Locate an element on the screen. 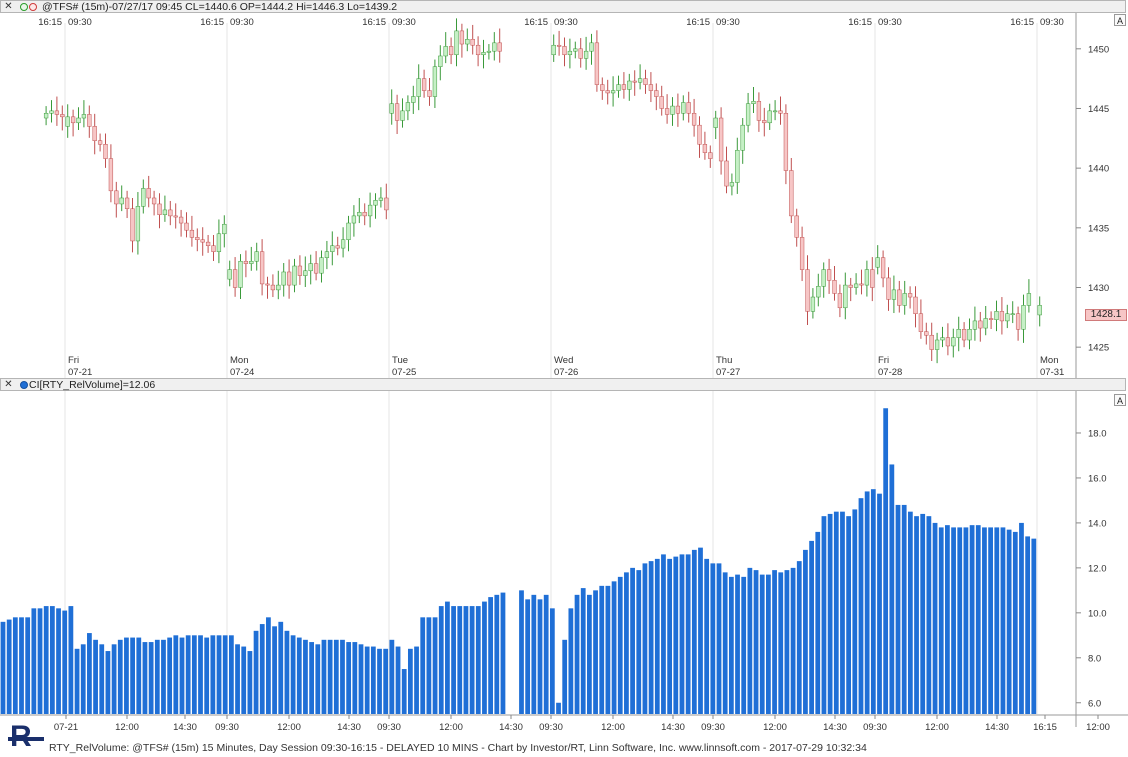 This screenshot has height=757, width=1128. time-label: 16:15 is located at coordinates (1022, 22).